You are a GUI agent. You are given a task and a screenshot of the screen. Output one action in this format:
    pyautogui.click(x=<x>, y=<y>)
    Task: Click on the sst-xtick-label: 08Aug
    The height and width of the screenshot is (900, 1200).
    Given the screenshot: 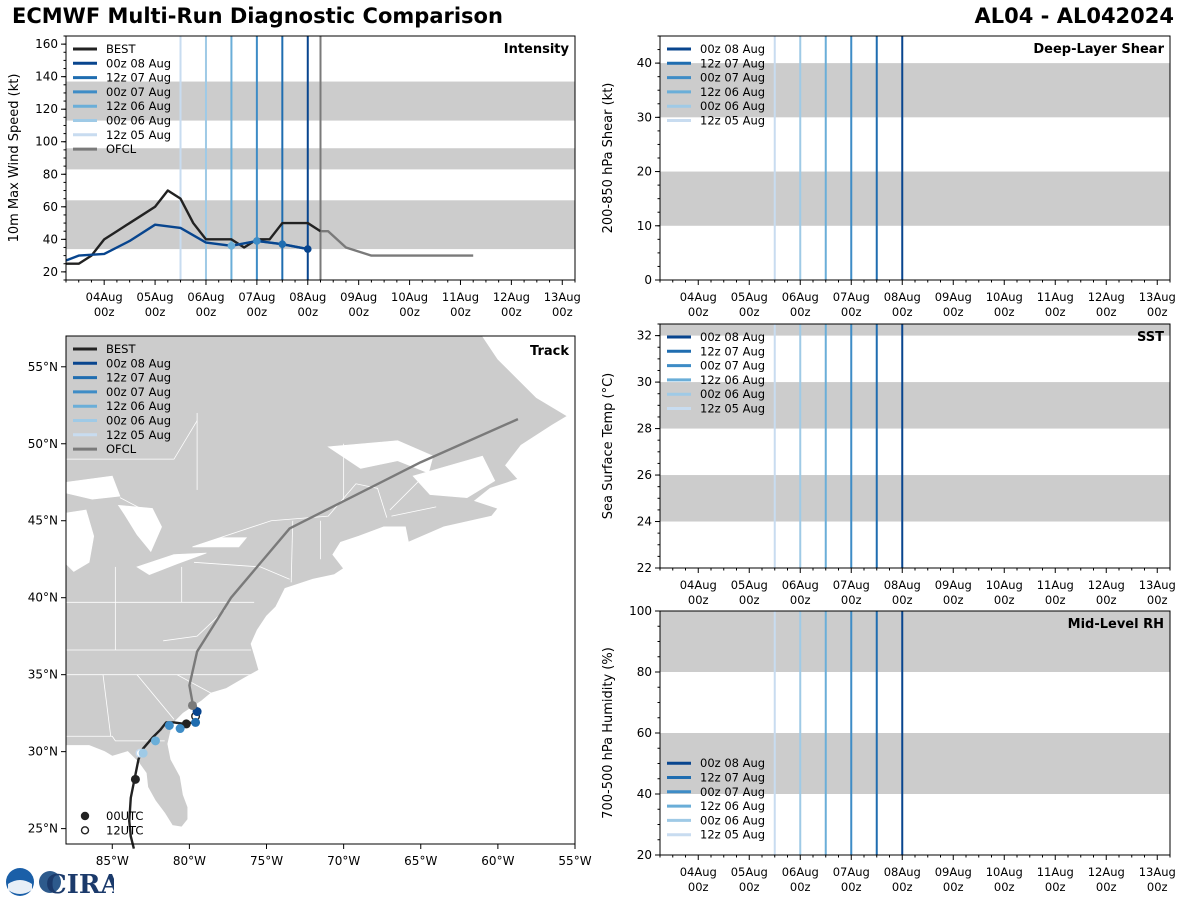 What is the action you would take?
    pyautogui.click(x=902, y=585)
    